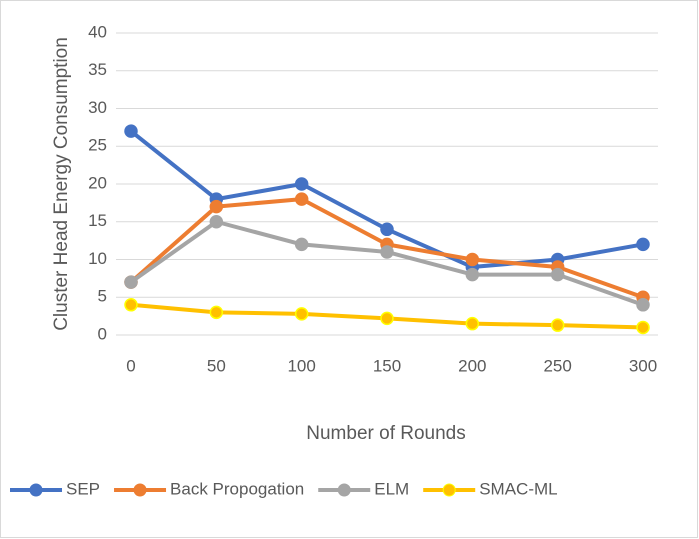 The width and height of the screenshot is (699, 539). What do you see at coordinates (643, 365) in the screenshot?
I see `x-tick-label: 300` at bounding box center [643, 365].